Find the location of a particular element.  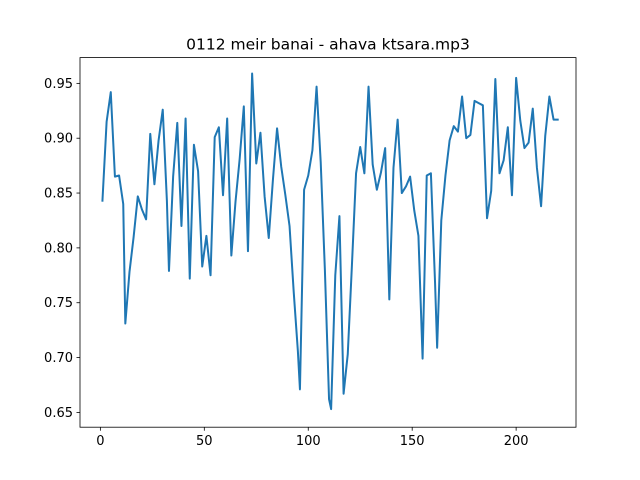

x-axis: 0 50 100 150 200 is located at coordinates (312, 438).